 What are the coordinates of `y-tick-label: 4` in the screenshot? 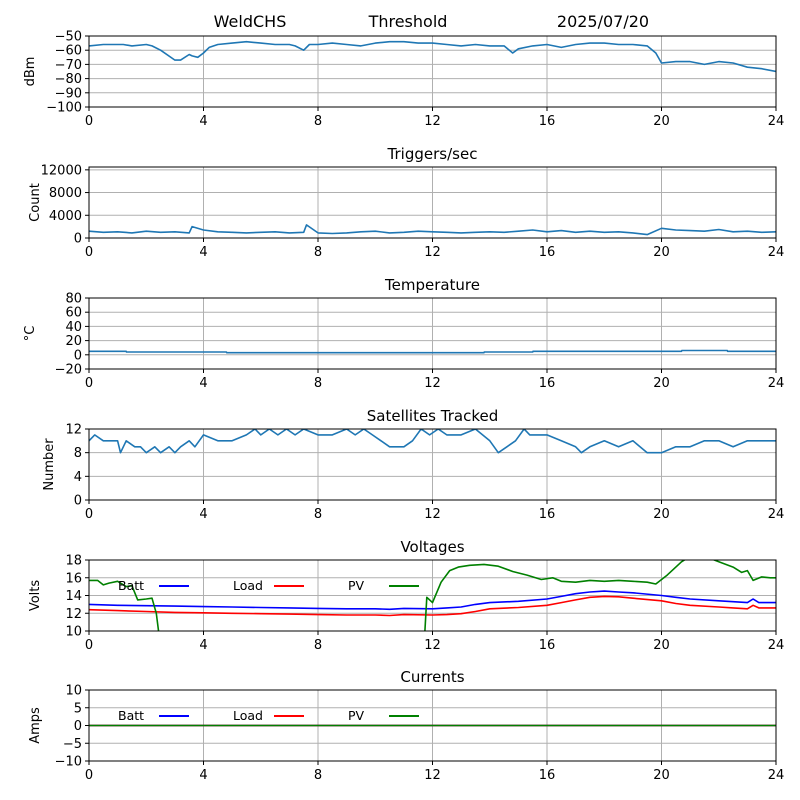 It's located at (78, 477).